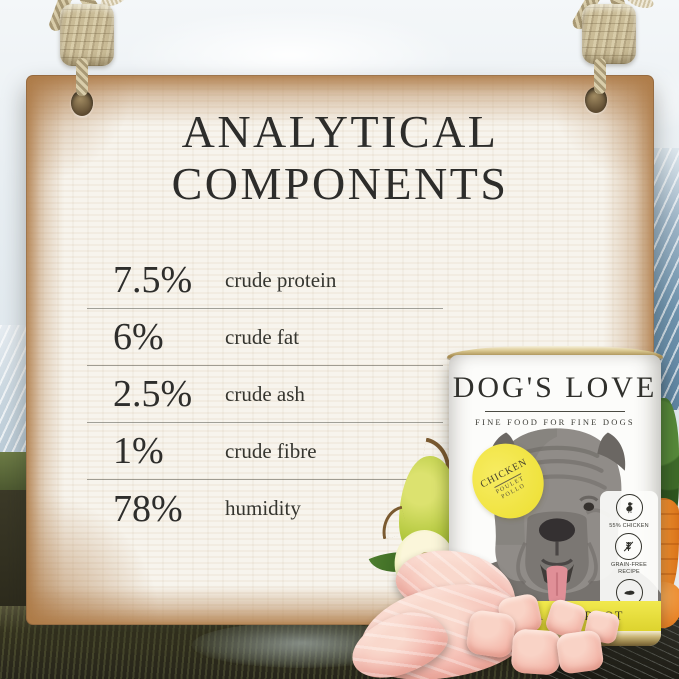  I want to click on claim-text: 55% CHICKEN, so click(629, 526).